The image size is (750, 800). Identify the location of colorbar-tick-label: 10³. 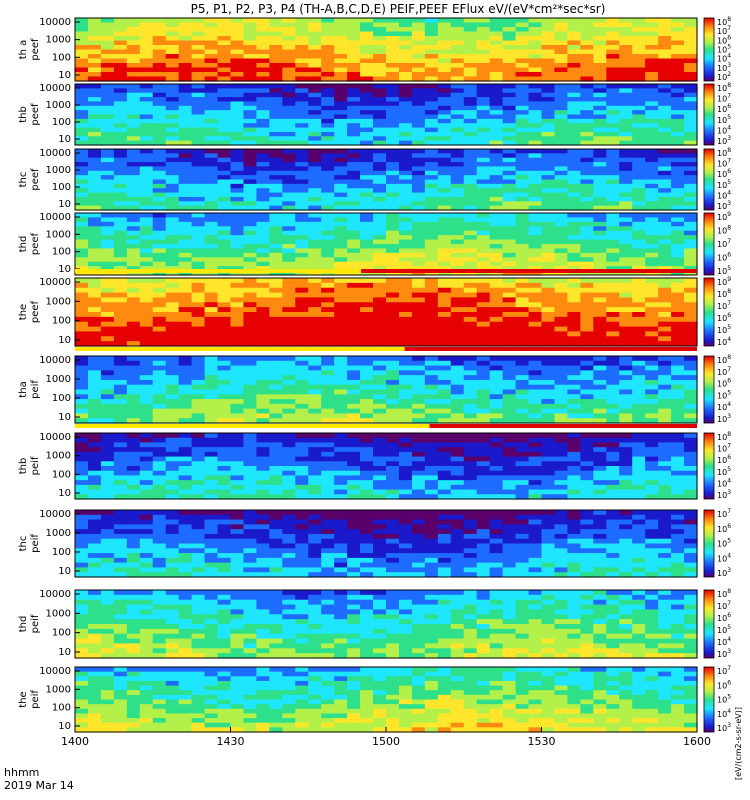
(724, 494).